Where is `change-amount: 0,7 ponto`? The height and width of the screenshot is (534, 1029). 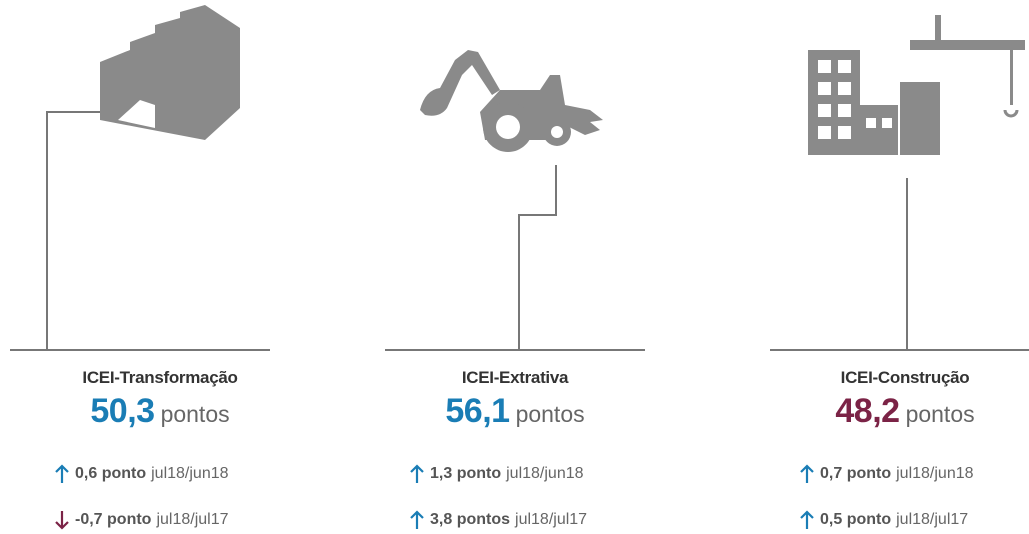
change-amount: 0,7 ponto is located at coordinates (856, 473).